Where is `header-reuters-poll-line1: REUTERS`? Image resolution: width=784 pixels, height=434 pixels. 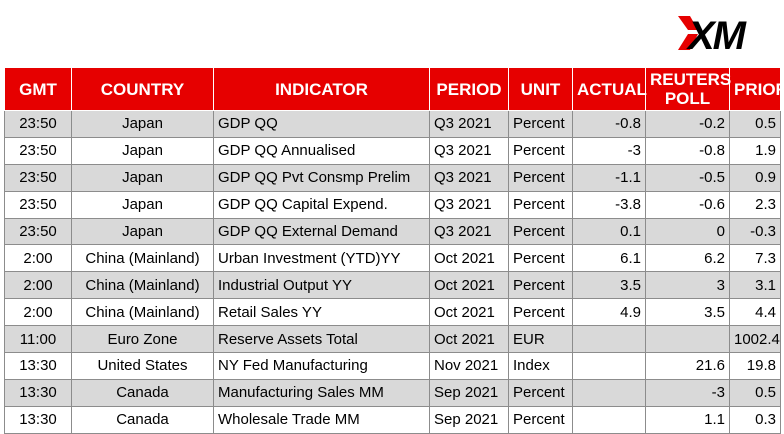
header-reuters-poll-line1: REUTERS is located at coordinates (691, 79).